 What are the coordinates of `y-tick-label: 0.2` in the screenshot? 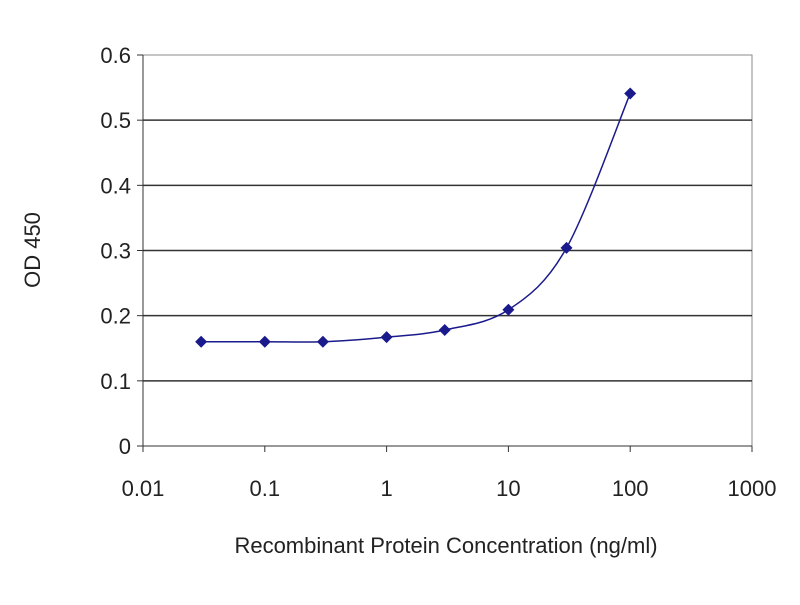 It's located at (115, 316).